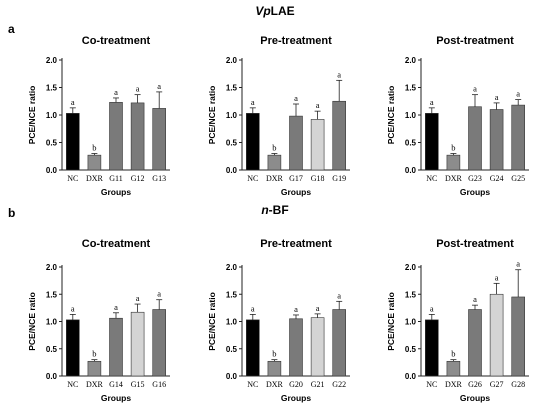 The width and height of the screenshot is (550, 413). I want to click on bar-g12, so click(137, 136).